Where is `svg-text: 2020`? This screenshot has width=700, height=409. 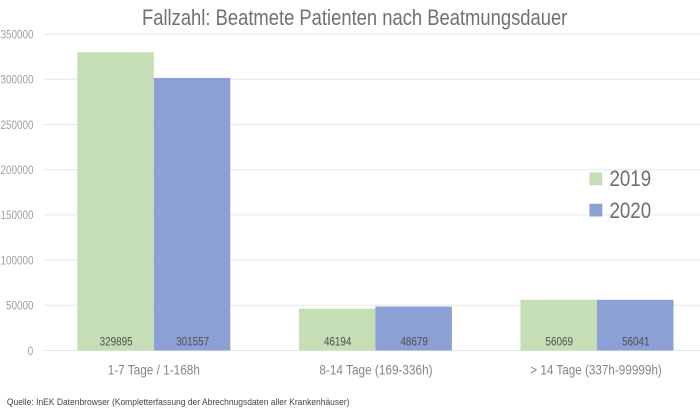 svg-text: 2020 is located at coordinates (631, 210).